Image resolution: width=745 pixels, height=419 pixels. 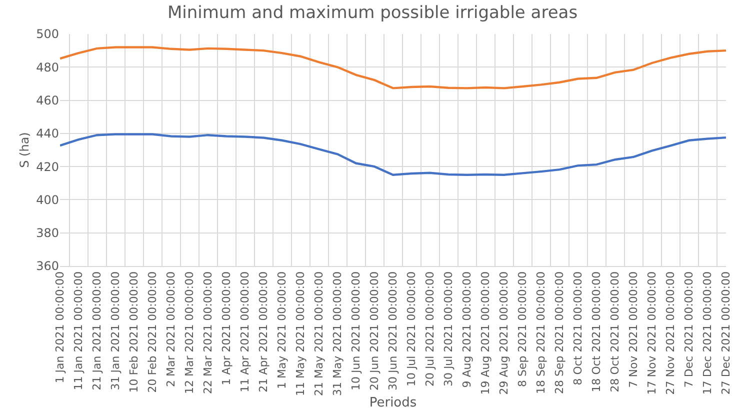 What do you see at coordinates (393, 330) in the screenshot?
I see `x-tick-label: 30 Jun 2021 00:00:00` at bounding box center [393, 330].